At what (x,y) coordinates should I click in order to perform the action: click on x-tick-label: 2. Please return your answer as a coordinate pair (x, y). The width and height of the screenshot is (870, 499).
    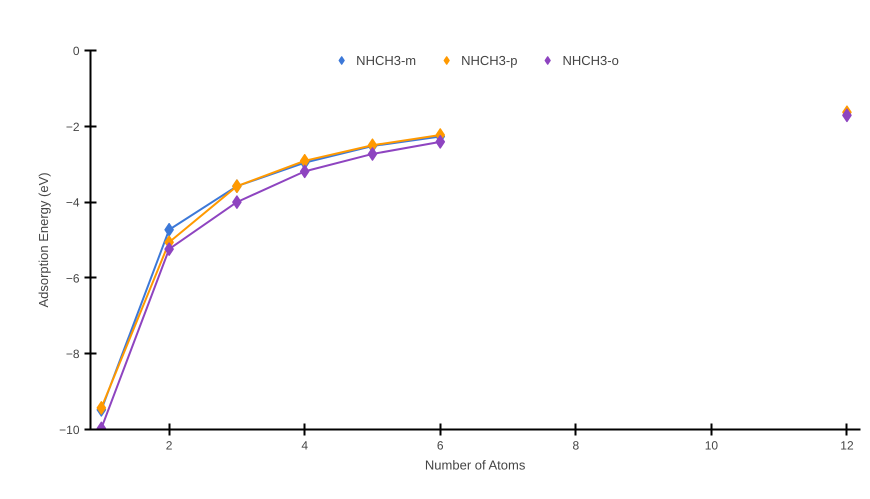
    Looking at the image, I should click on (169, 445).